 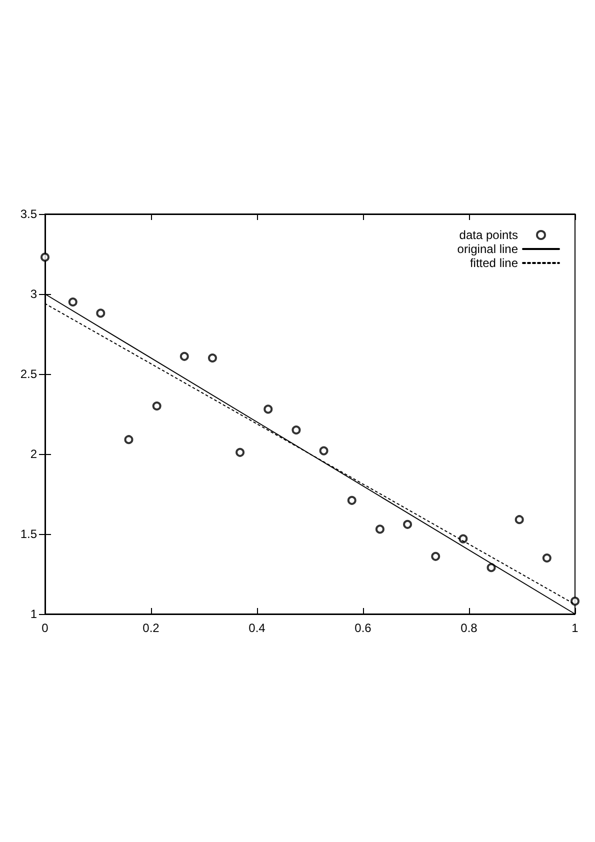 What do you see at coordinates (151, 628) in the screenshot?
I see `x-tick-label: 0.2` at bounding box center [151, 628].